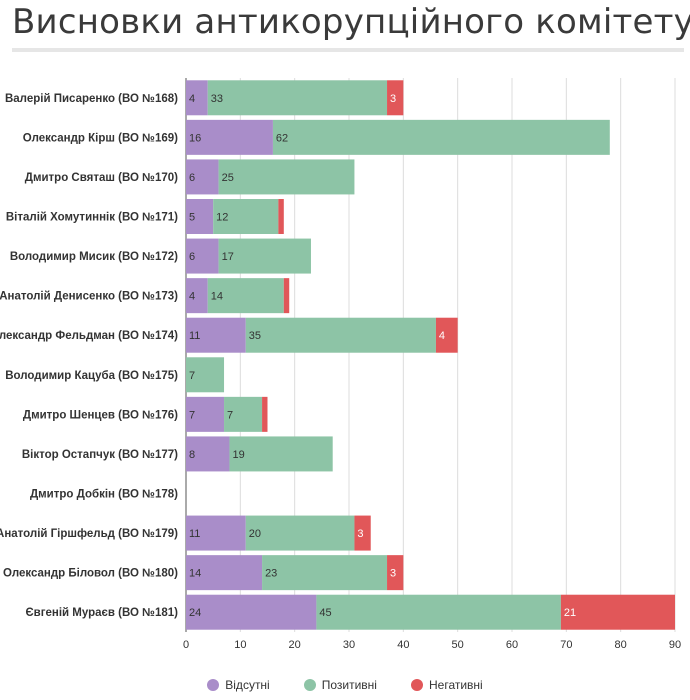 The image size is (690, 700). What do you see at coordinates (192, 455) in the screenshot?
I see `data-label: 8` at bounding box center [192, 455].